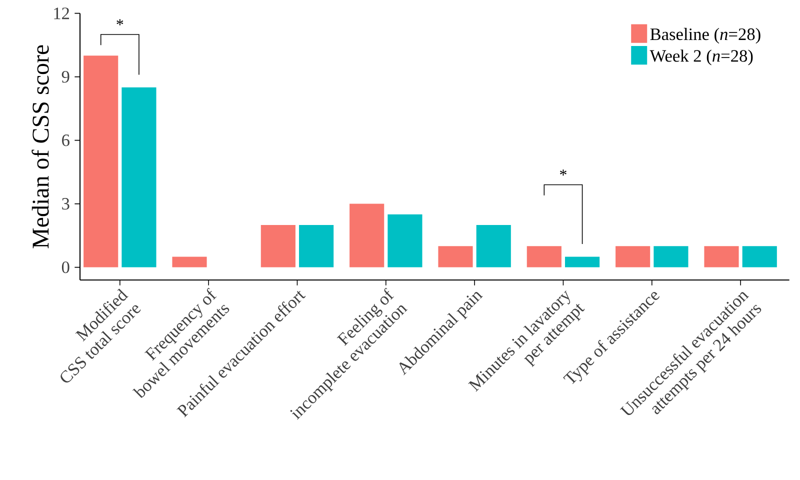 This screenshot has width=800, height=480. What do you see at coordinates (66, 204) in the screenshot?
I see `y-tick-label: 3` at bounding box center [66, 204].